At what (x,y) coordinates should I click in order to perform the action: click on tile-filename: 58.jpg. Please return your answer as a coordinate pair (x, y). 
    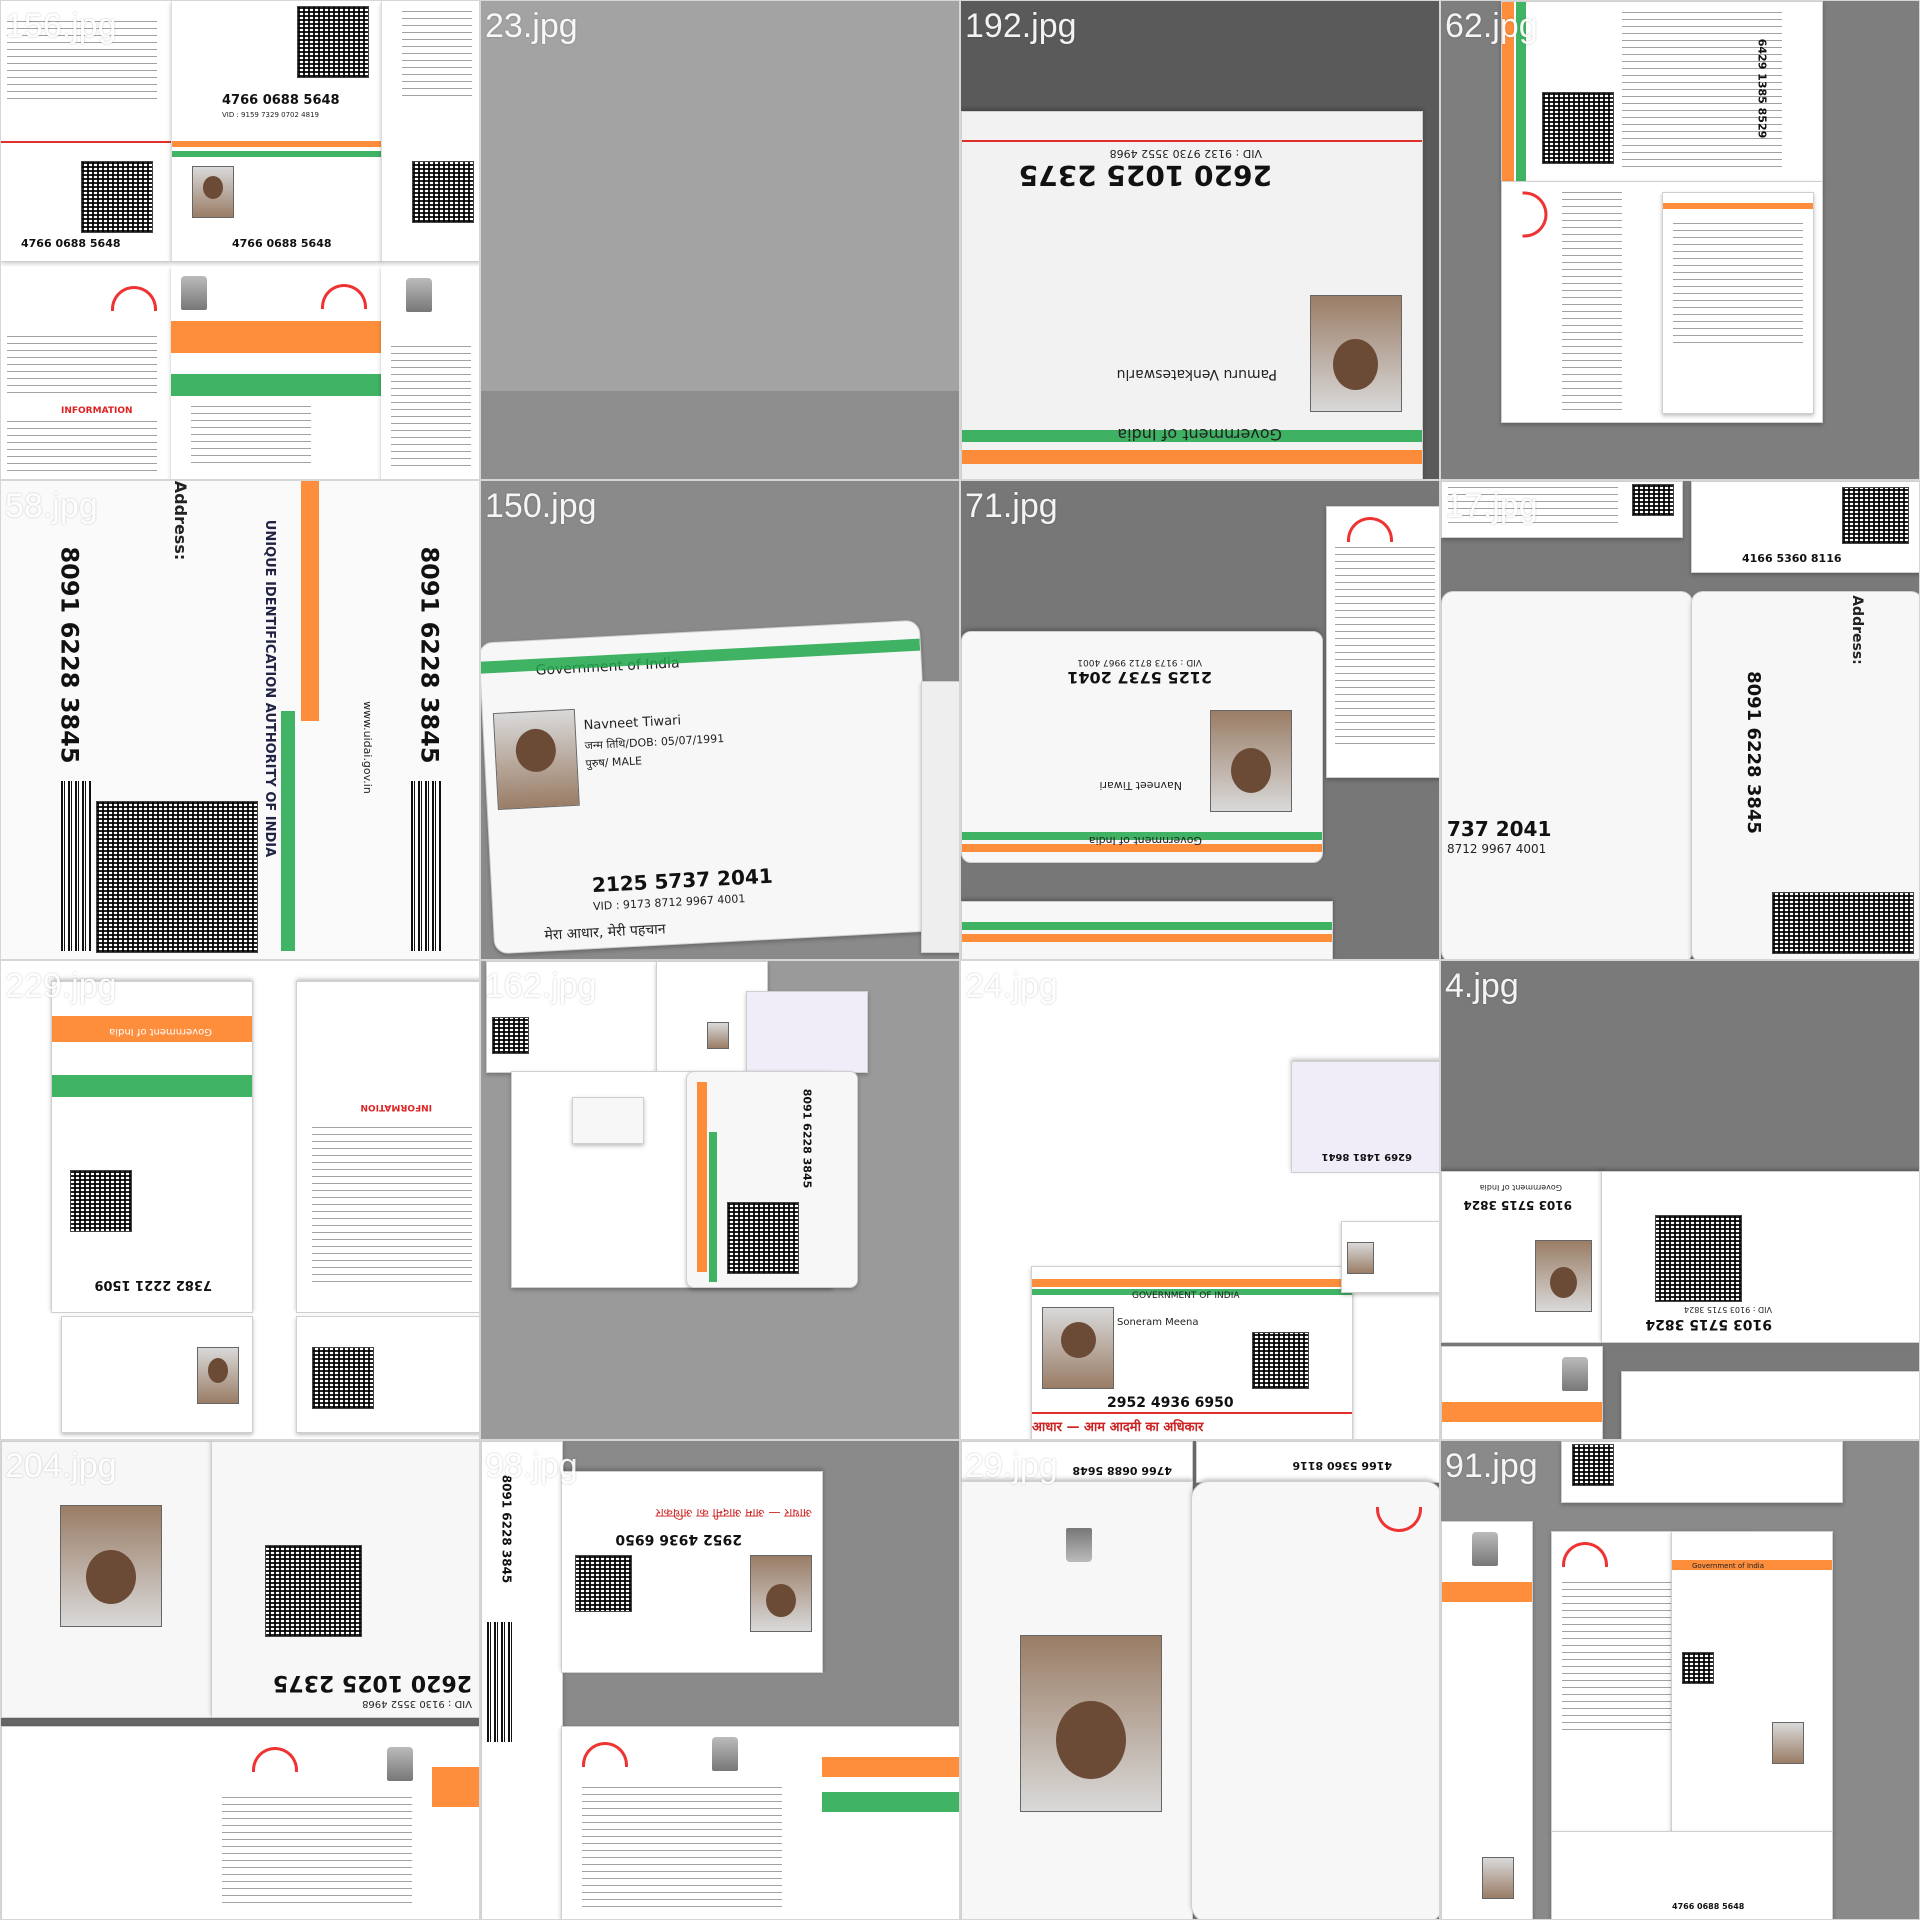
    Looking at the image, I should click on (51, 506).